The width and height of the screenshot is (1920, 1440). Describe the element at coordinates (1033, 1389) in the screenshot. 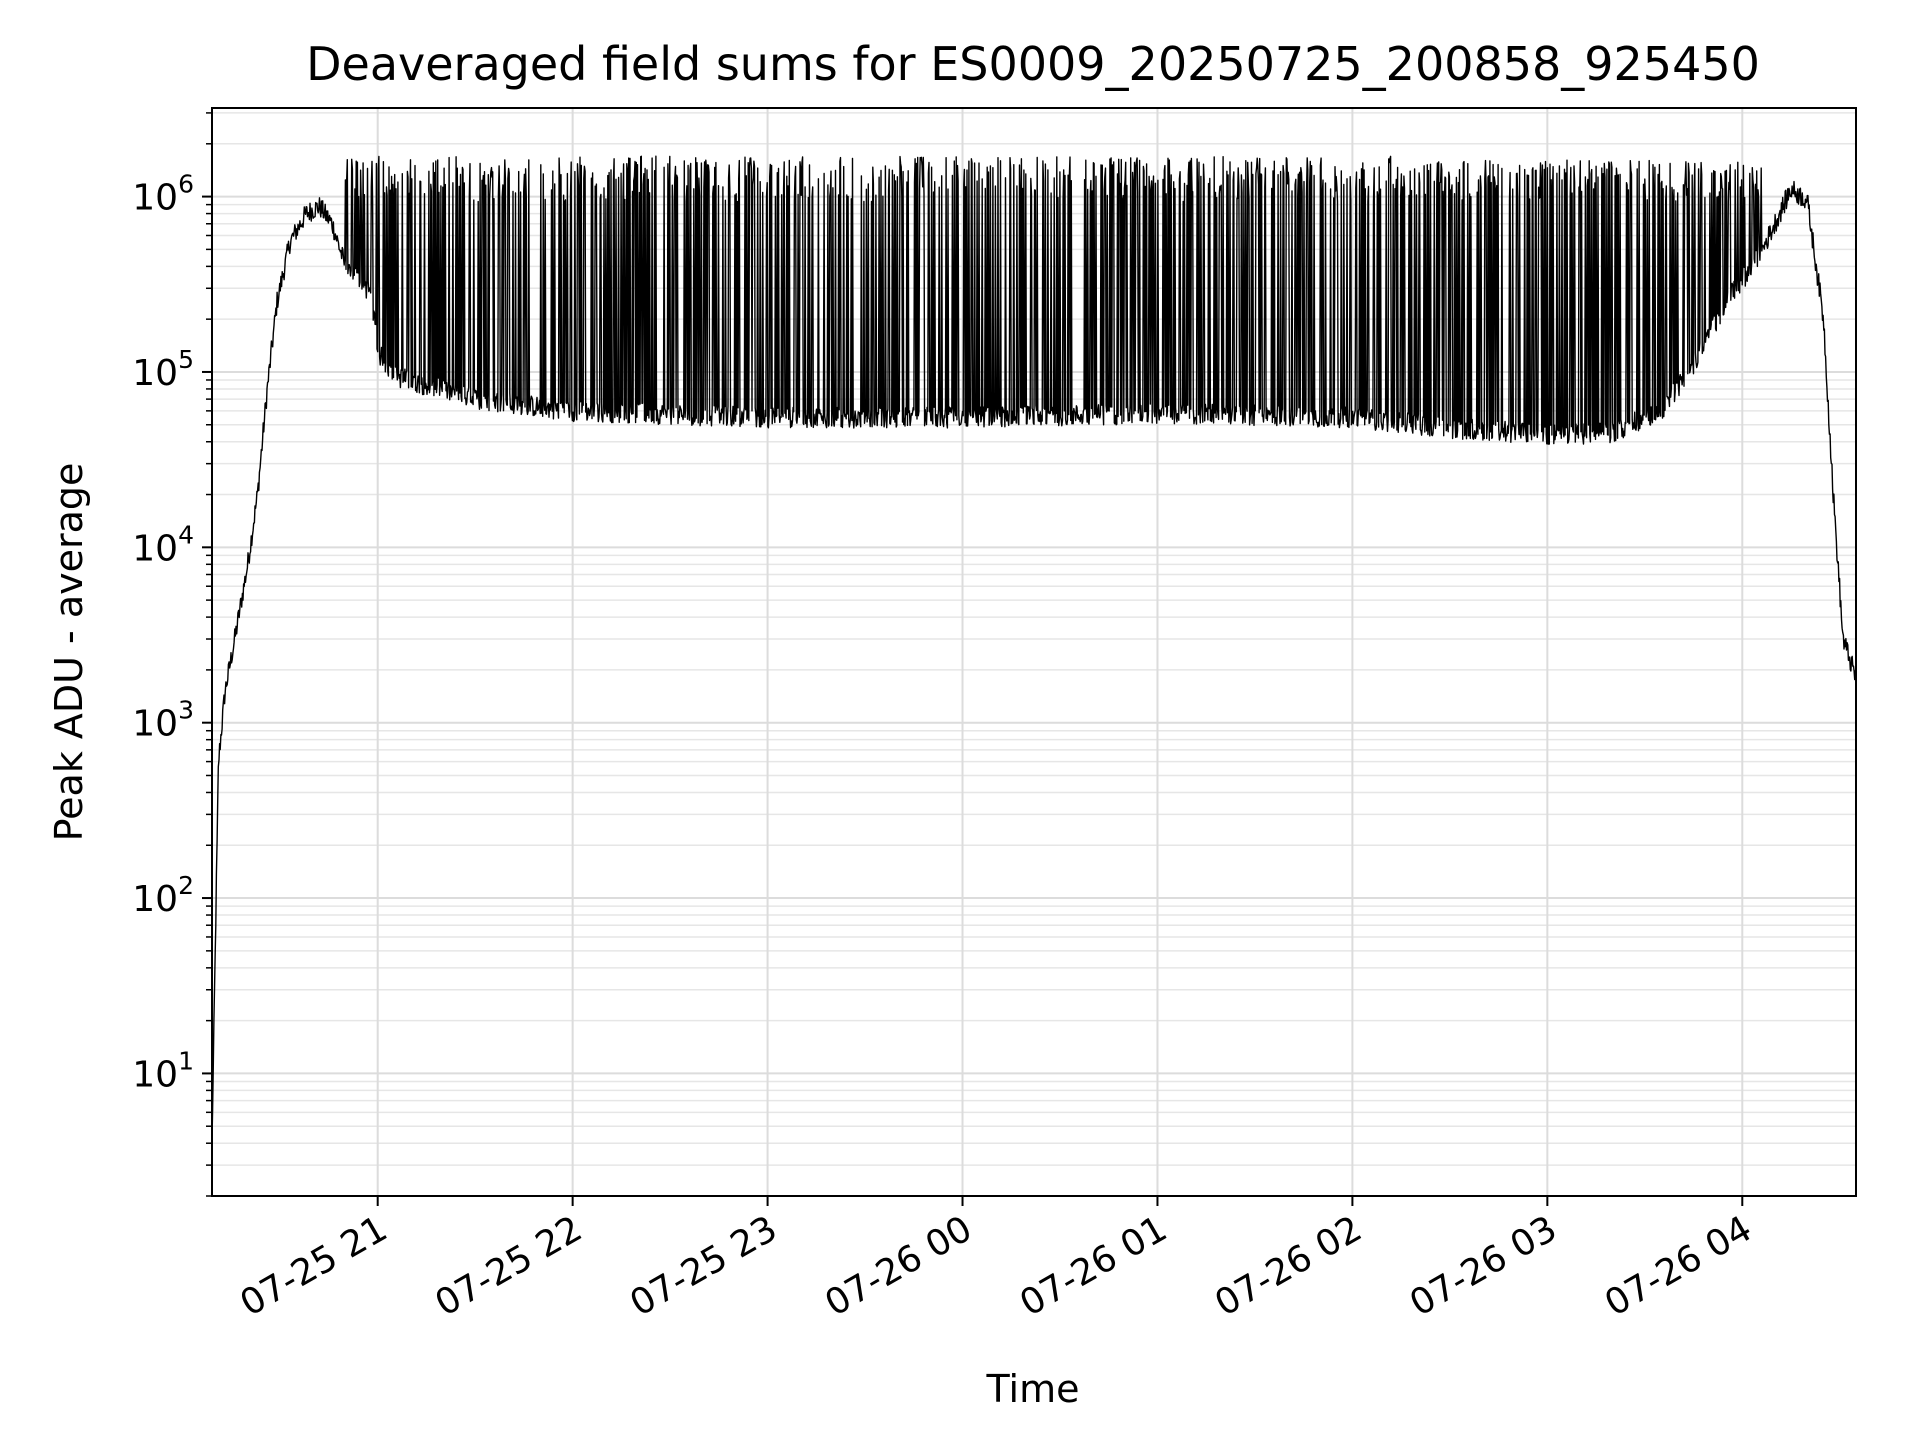

I see `x-axis-label: Time` at that location.